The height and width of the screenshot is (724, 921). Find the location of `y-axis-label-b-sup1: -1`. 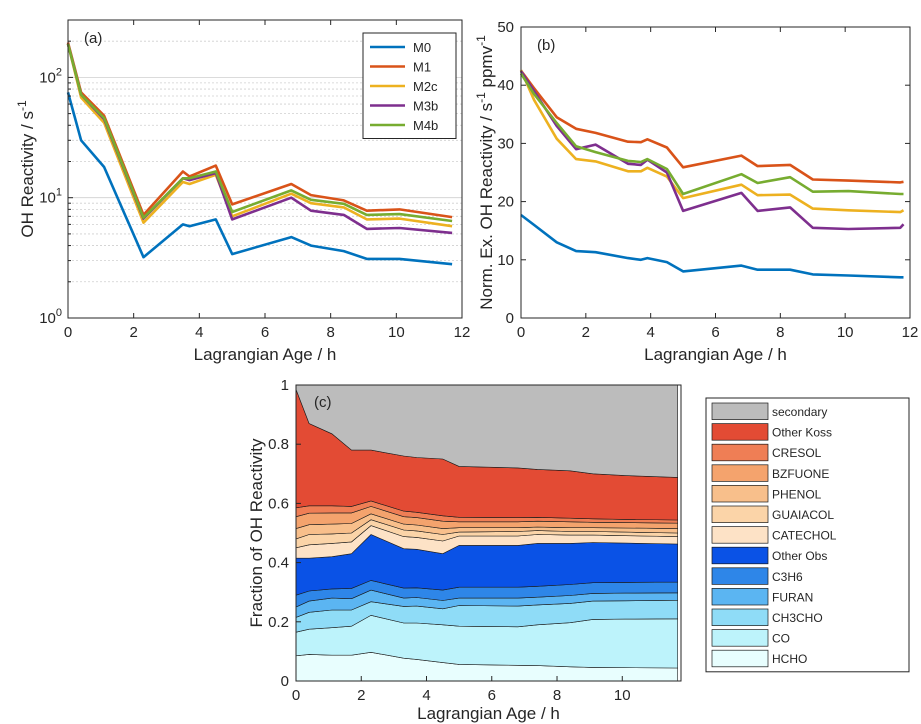

y-axis-label-b-sup1: -1 is located at coordinates (481, 97).